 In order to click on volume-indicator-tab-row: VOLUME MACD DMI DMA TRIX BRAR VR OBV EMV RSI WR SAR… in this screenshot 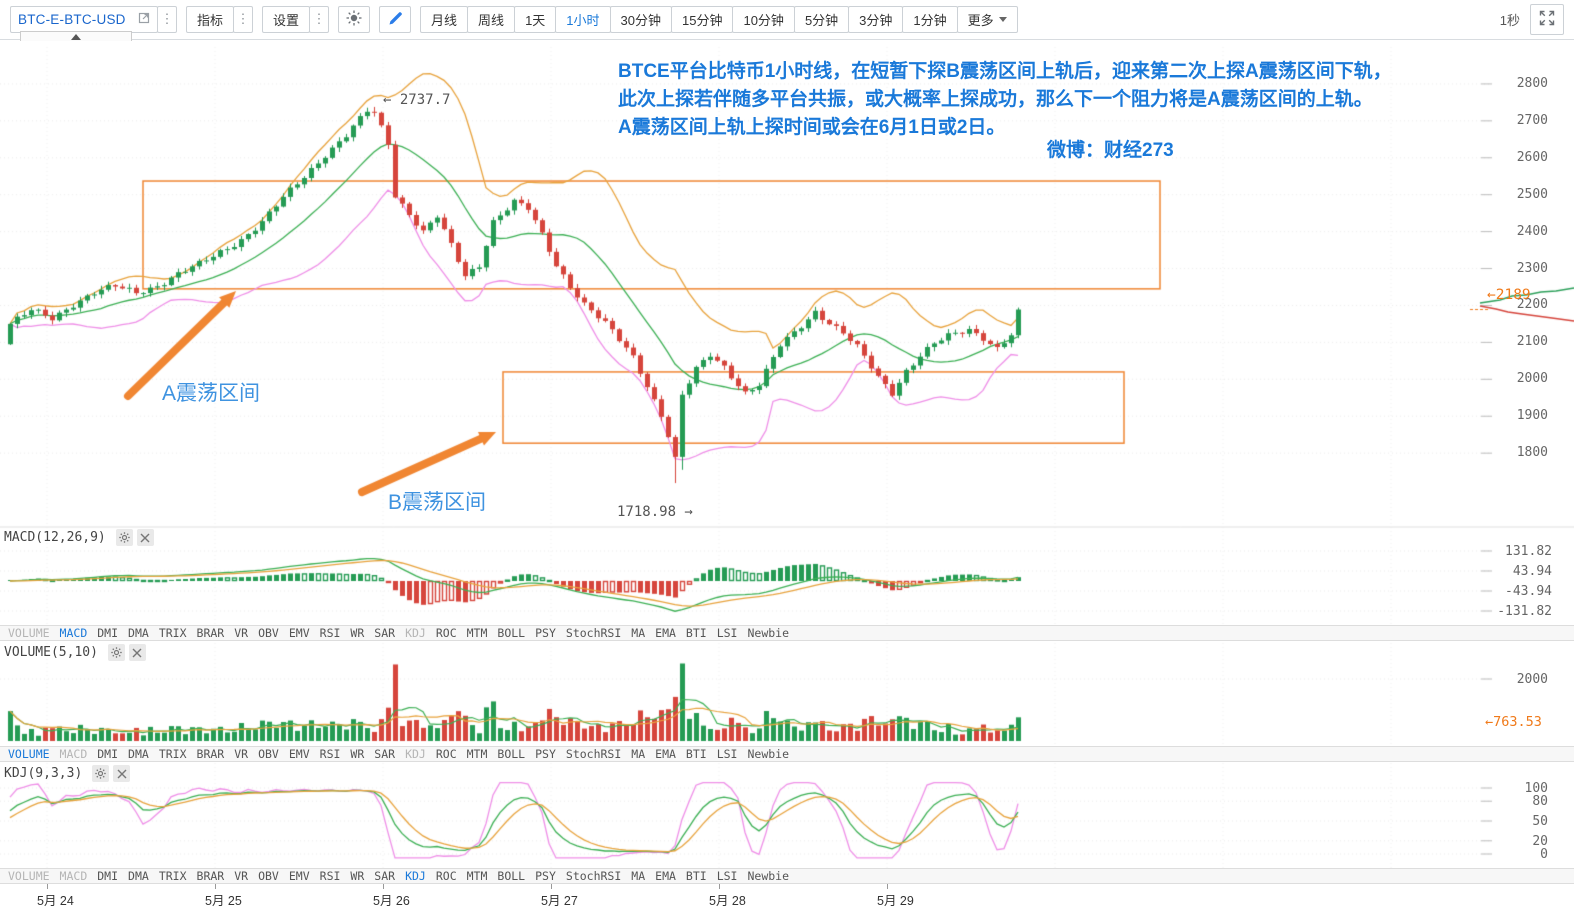, I will do `click(787, 754)`.